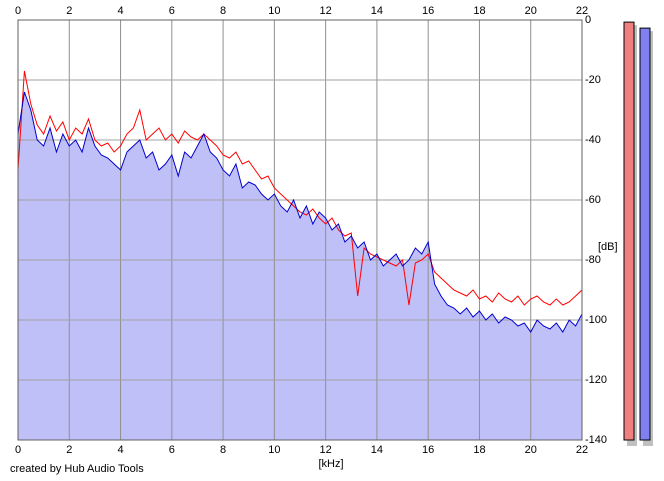 The image size is (664, 481). Describe the element at coordinates (593, 80) in the screenshot. I see `y-tick-label: -20` at that location.